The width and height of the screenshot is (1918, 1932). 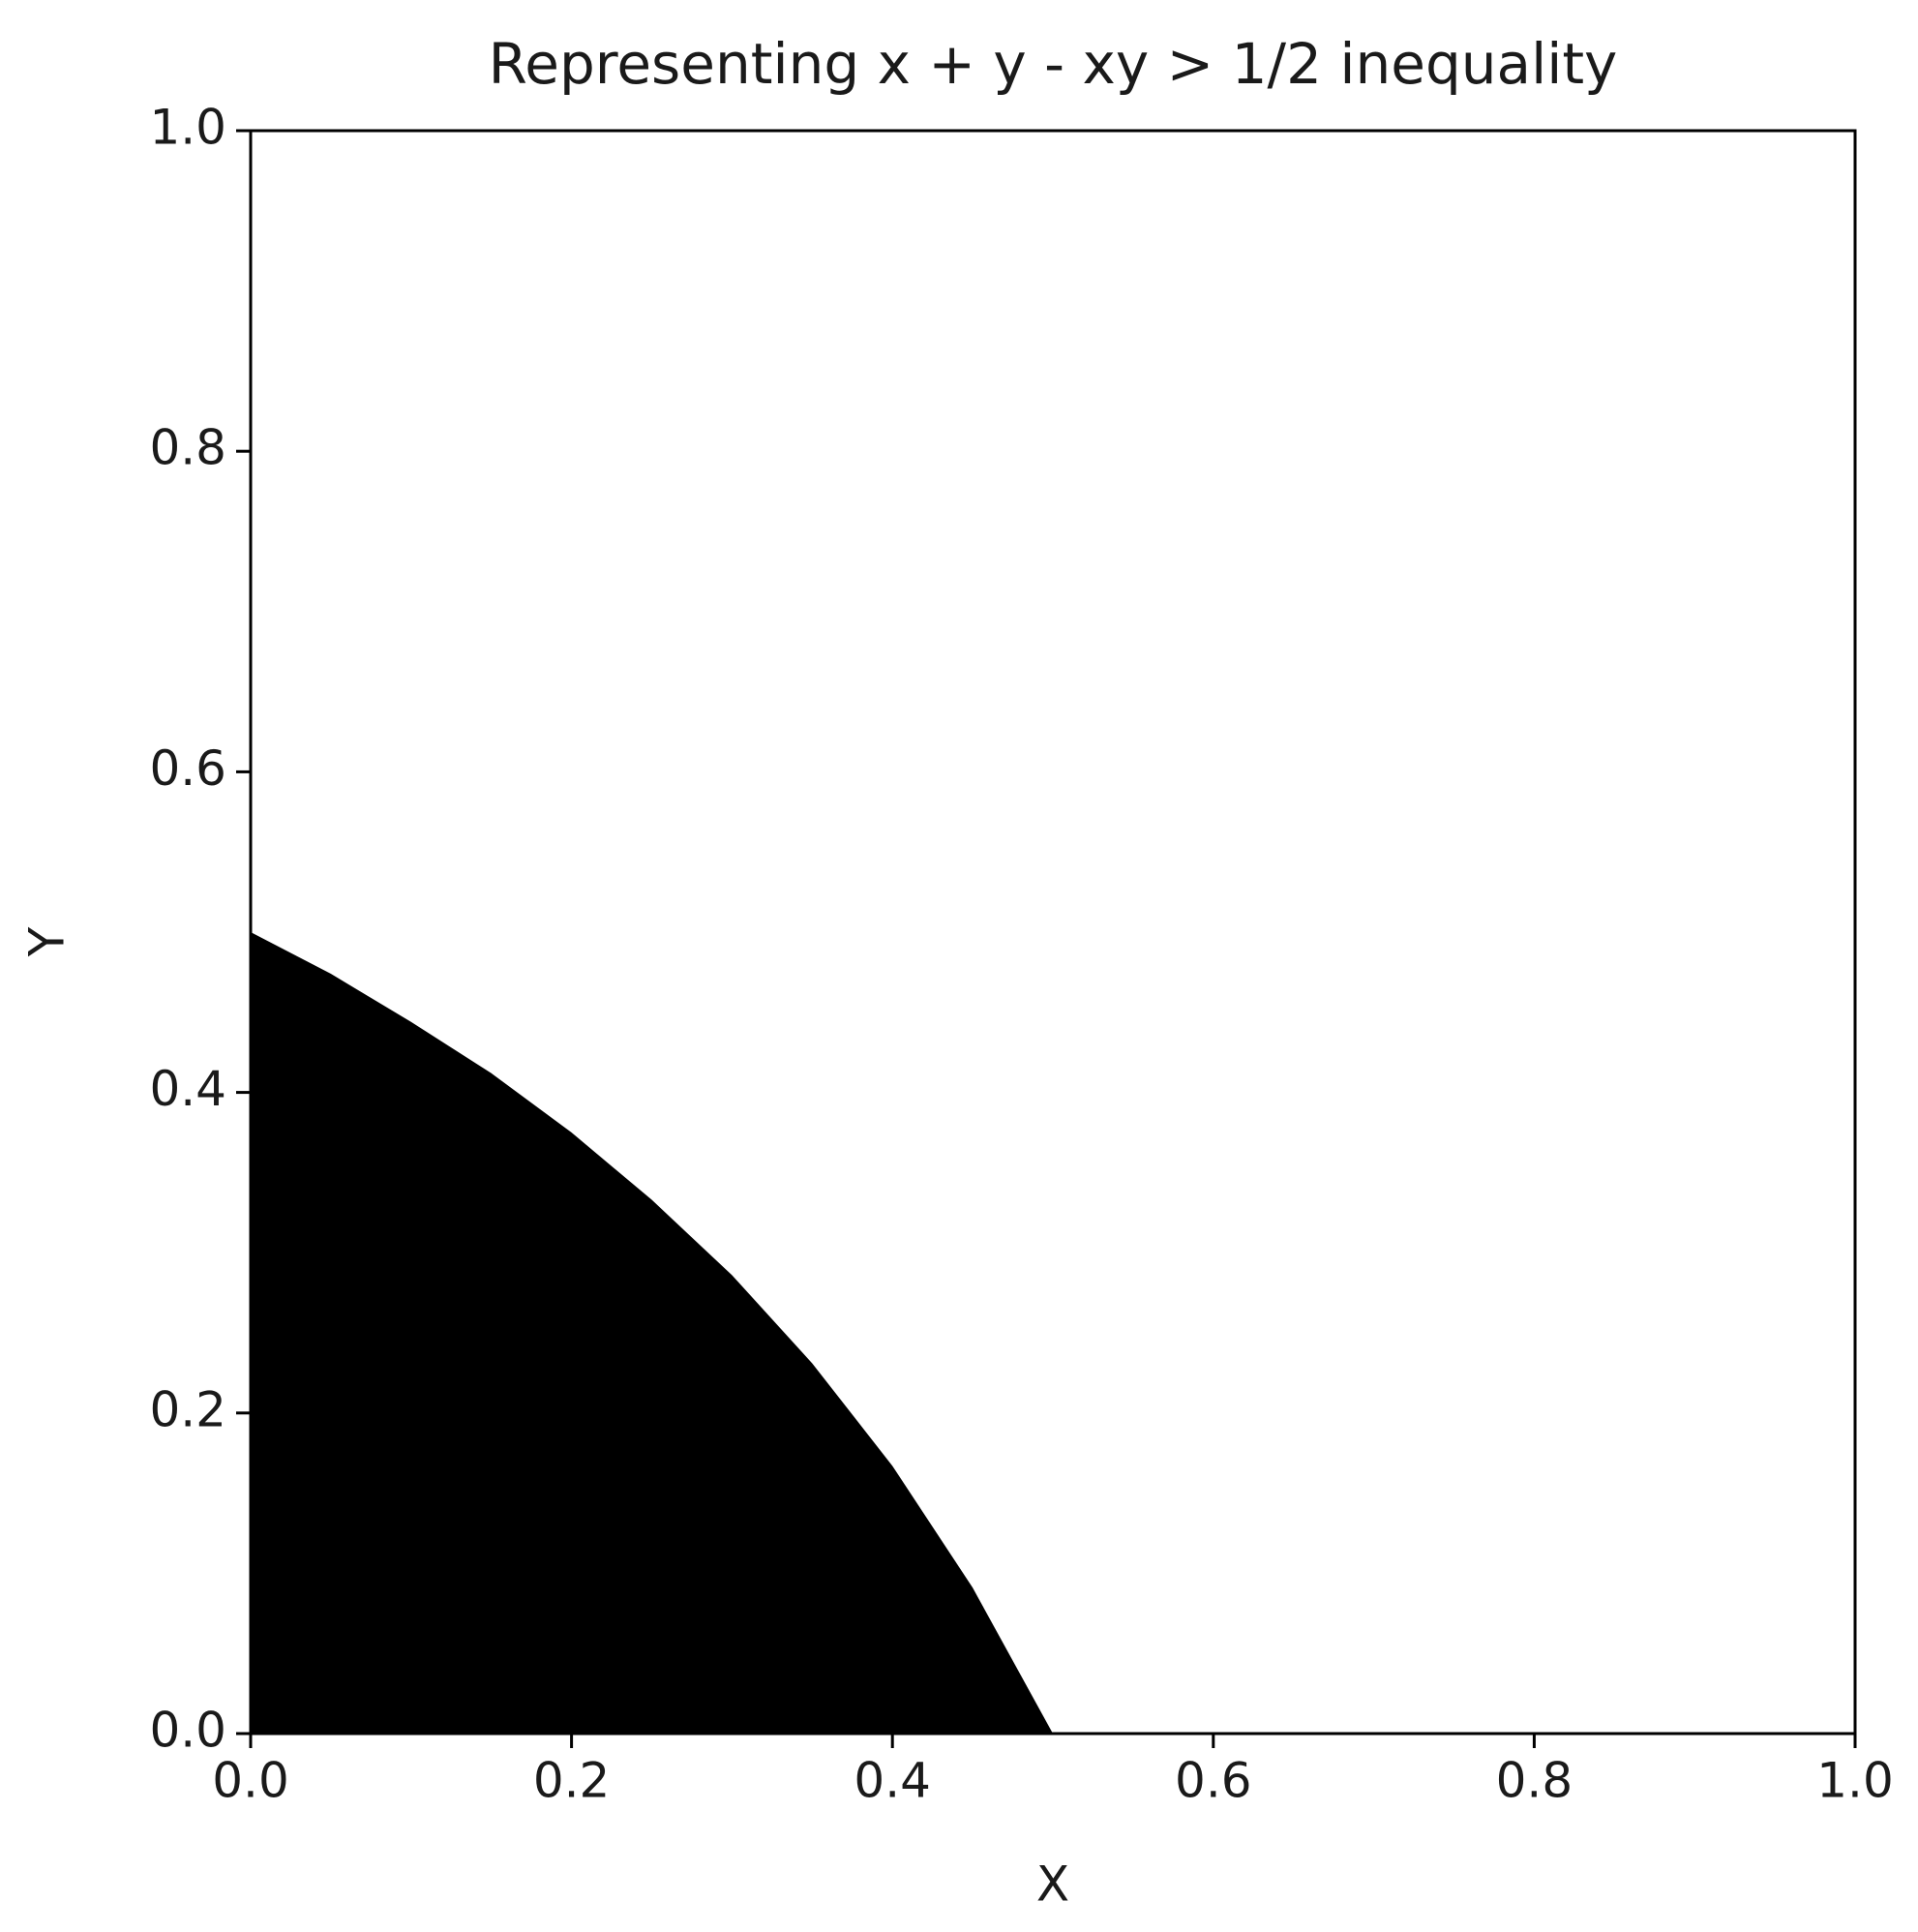 I want to click on y-tick-label: 0.8, so click(x=187, y=448).